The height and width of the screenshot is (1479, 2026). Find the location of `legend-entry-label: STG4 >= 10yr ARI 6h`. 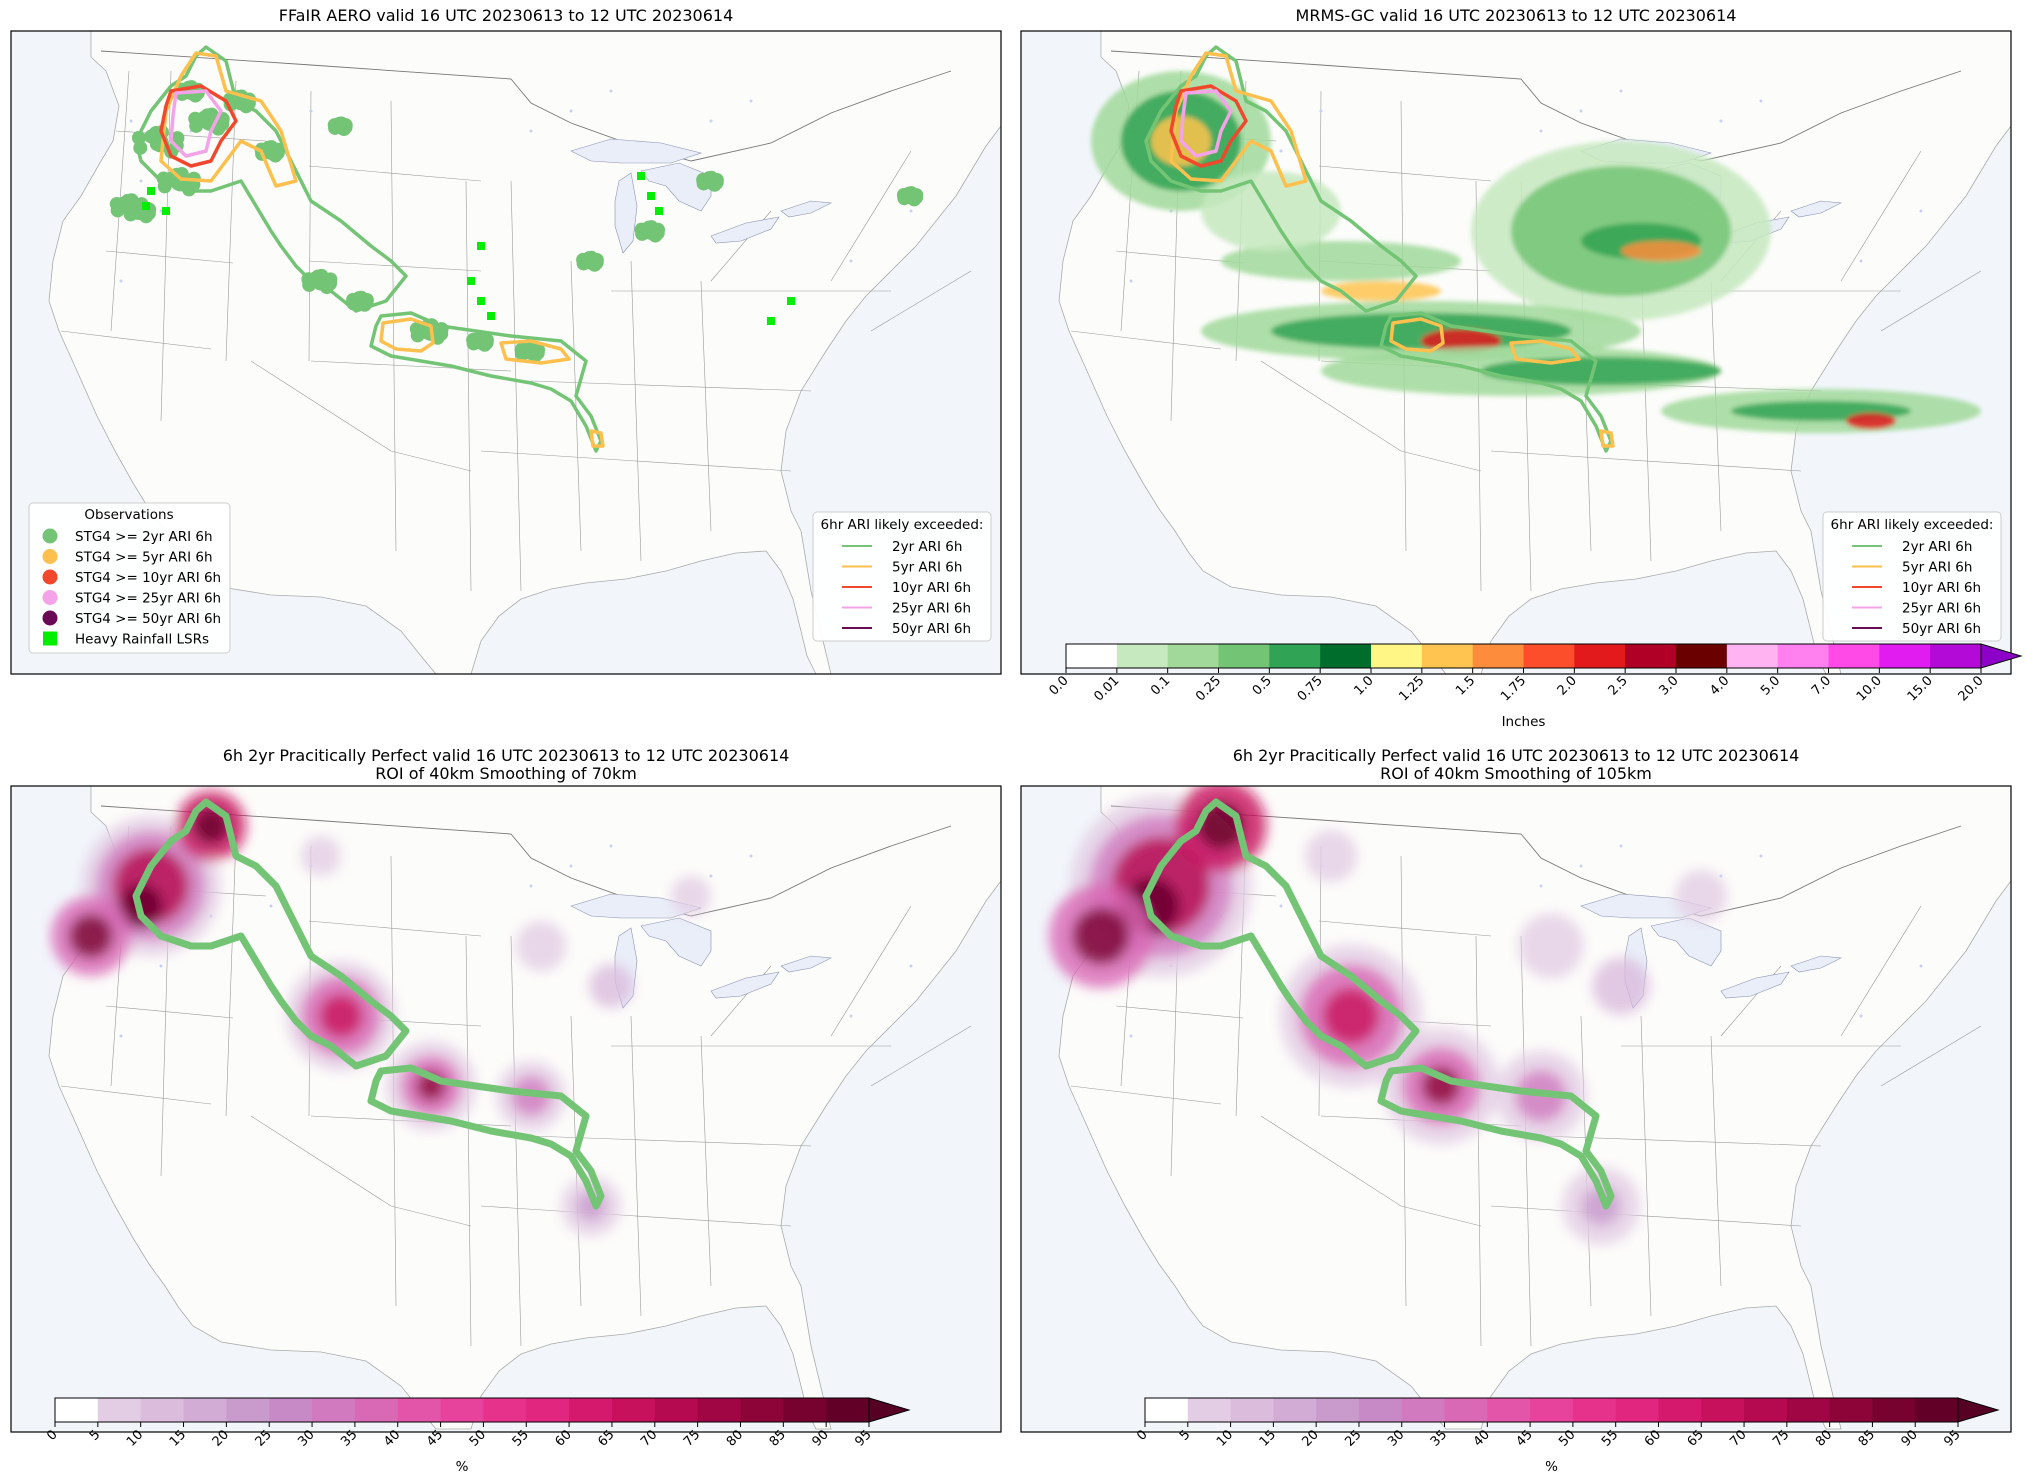

legend-entry-label: STG4 >= 10yr ARI 6h is located at coordinates (148, 578).